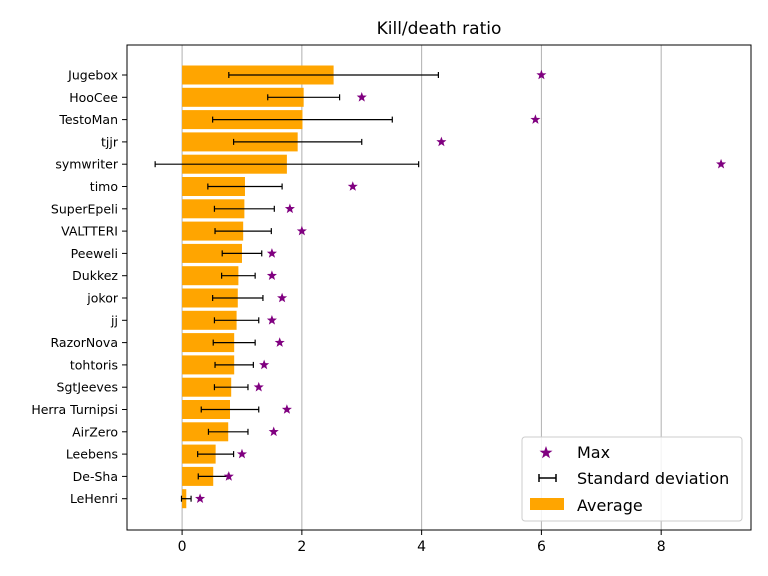 The height and width of the screenshot is (576, 768). Describe the element at coordinates (94, 364) in the screenshot. I see `y-tick-label: tohtoris` at that location.